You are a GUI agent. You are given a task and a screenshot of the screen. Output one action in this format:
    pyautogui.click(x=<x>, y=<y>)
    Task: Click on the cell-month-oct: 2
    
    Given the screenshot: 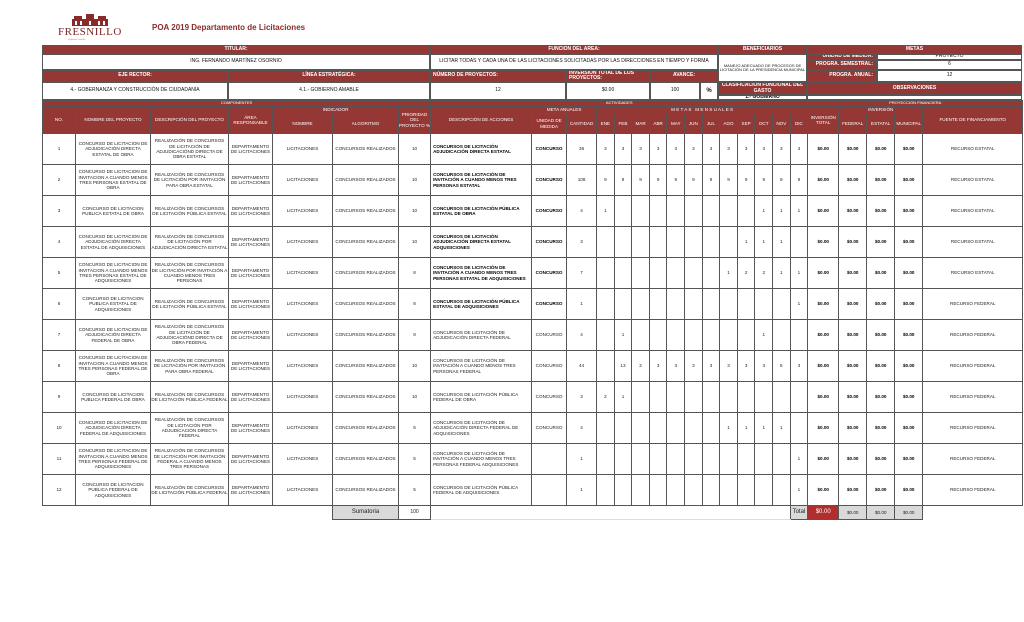 What is the action you would take?
    pyautogui.click(x=764, y=273)
    